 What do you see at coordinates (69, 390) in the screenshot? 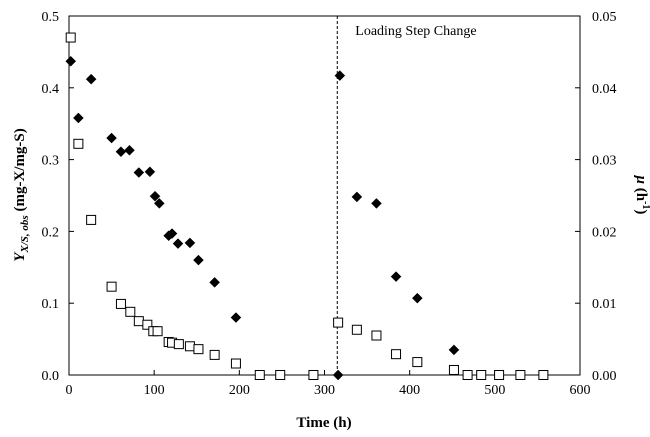
I see `x-tick-label: 0` at bounding box center [69, 390].